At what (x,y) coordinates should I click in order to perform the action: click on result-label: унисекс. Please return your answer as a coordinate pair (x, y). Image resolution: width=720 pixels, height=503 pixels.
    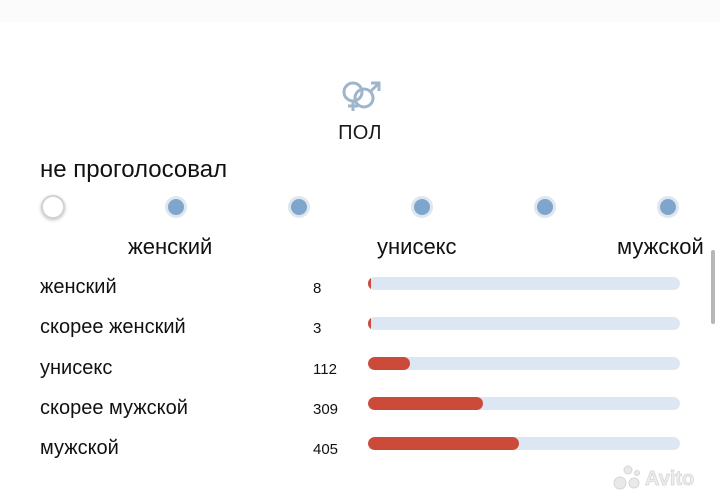
    Looking at the image, I should click on (76, 368).